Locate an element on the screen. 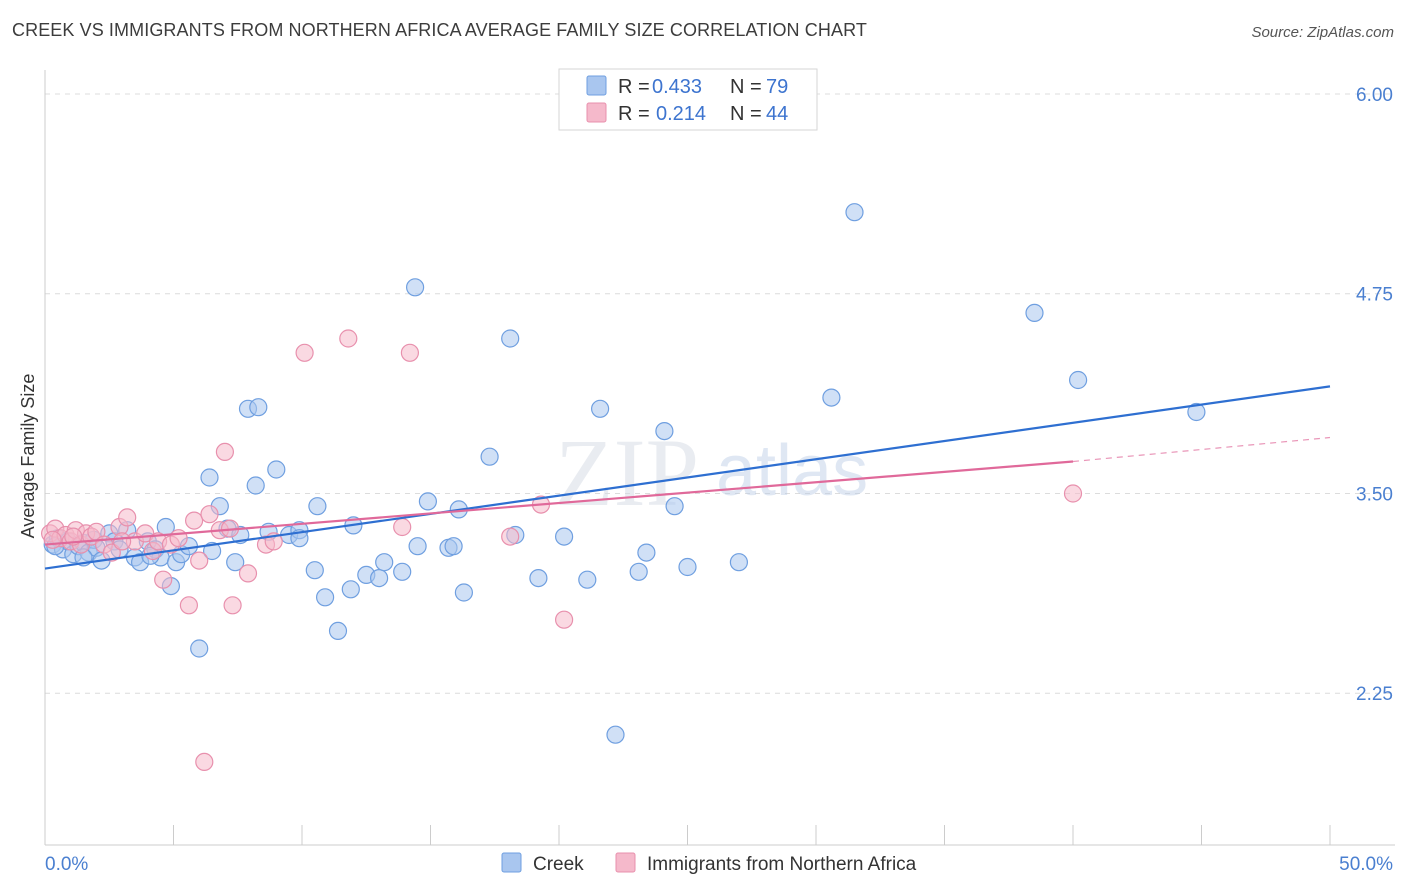  legend-r-label-creek: R = is located at coordinates (634, 87).